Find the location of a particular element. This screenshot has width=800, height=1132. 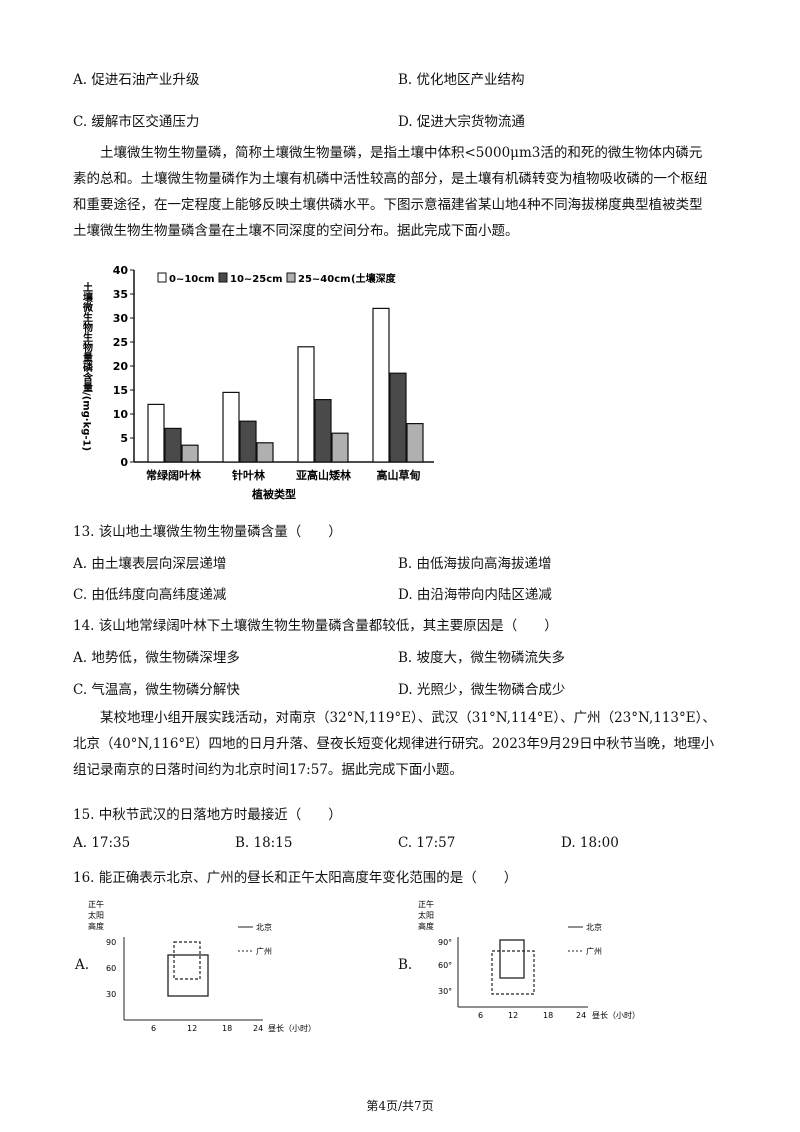

fig-b-ytick-30: 30° is located at coordinates (445, 991).